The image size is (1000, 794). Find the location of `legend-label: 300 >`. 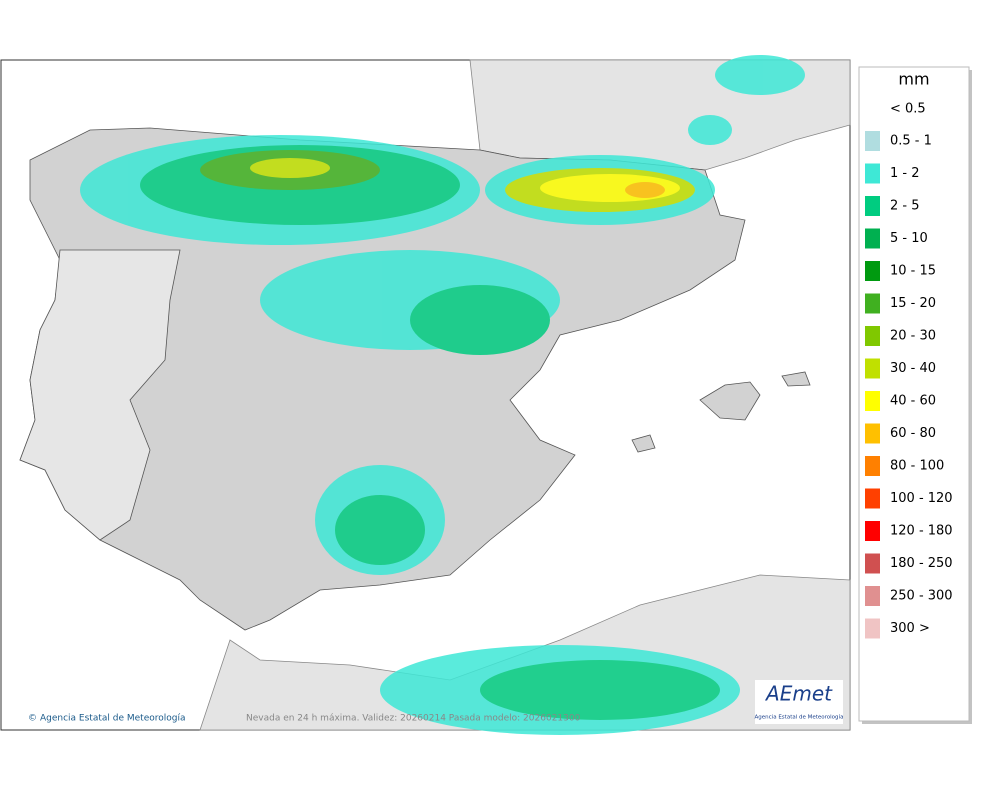

legend-label: 300 > is located at coordinates (910, 628).